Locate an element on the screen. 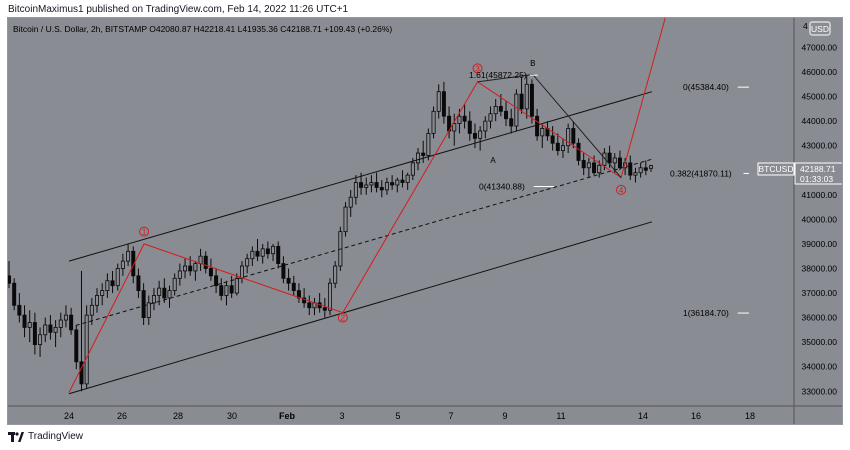  y-tick-label: 43000.00 is located at coordinates (820, 146).